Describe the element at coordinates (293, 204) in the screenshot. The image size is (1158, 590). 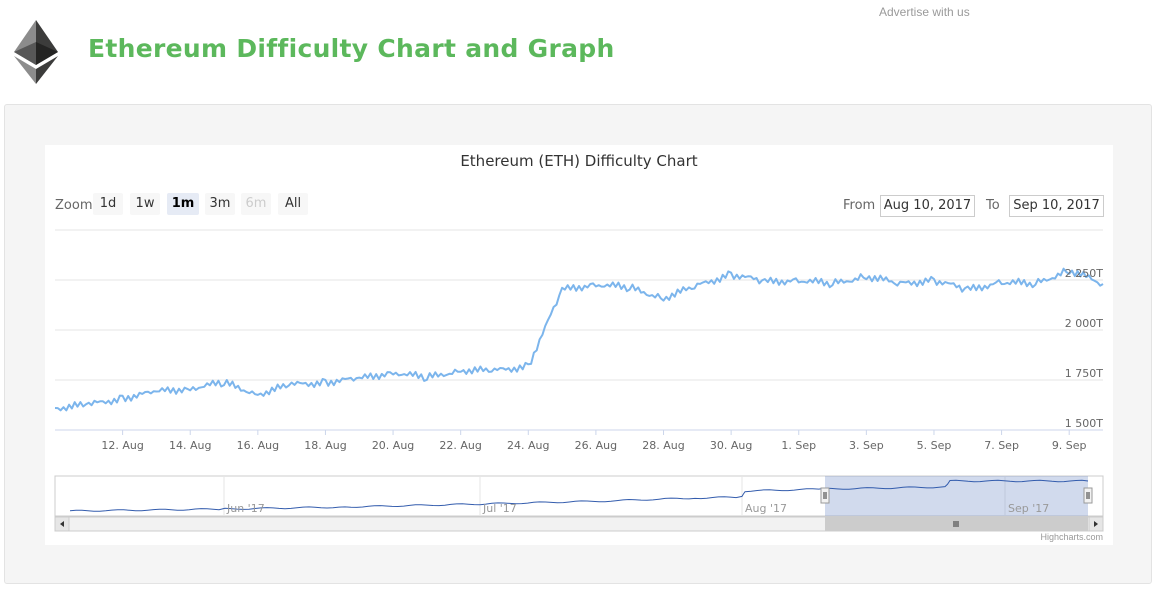
I see `zoom-all-button: All` at that location.